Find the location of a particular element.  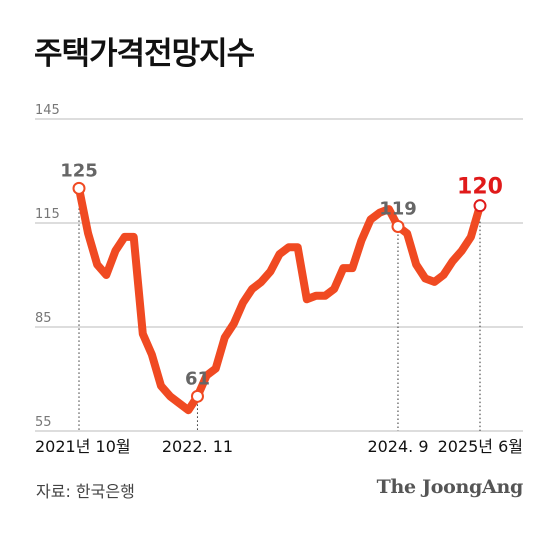

source-note: 자료: 한국은행 is located at coordinates (85, 491).